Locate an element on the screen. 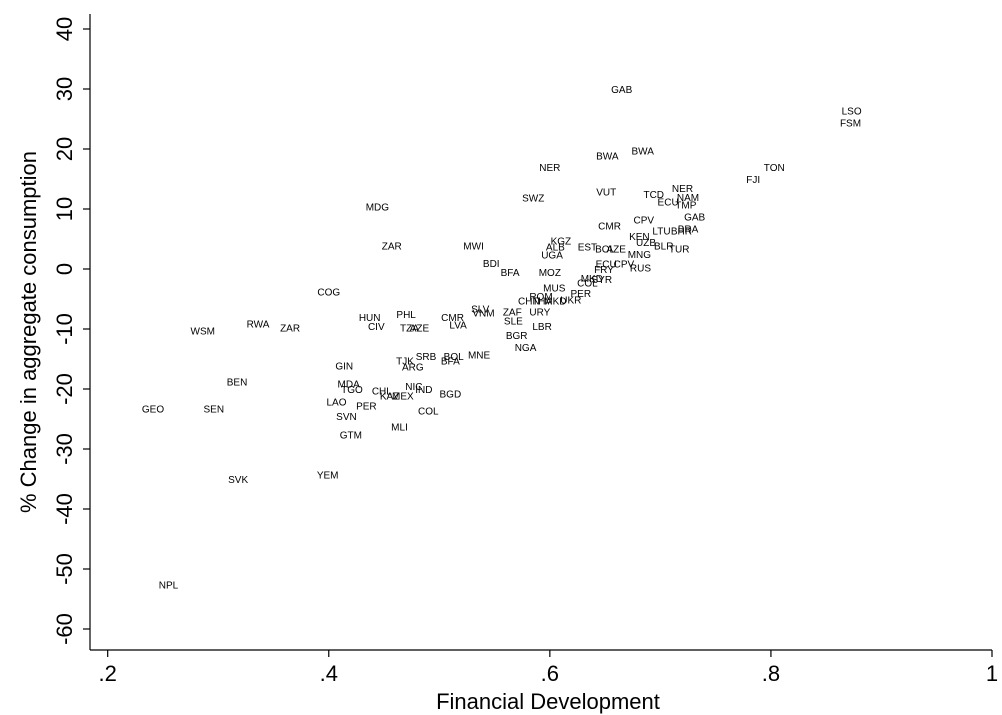 Image resolution: width=1002 pixels, height=715 pixels. point-label: ALB is located at coordinates (555, 248).